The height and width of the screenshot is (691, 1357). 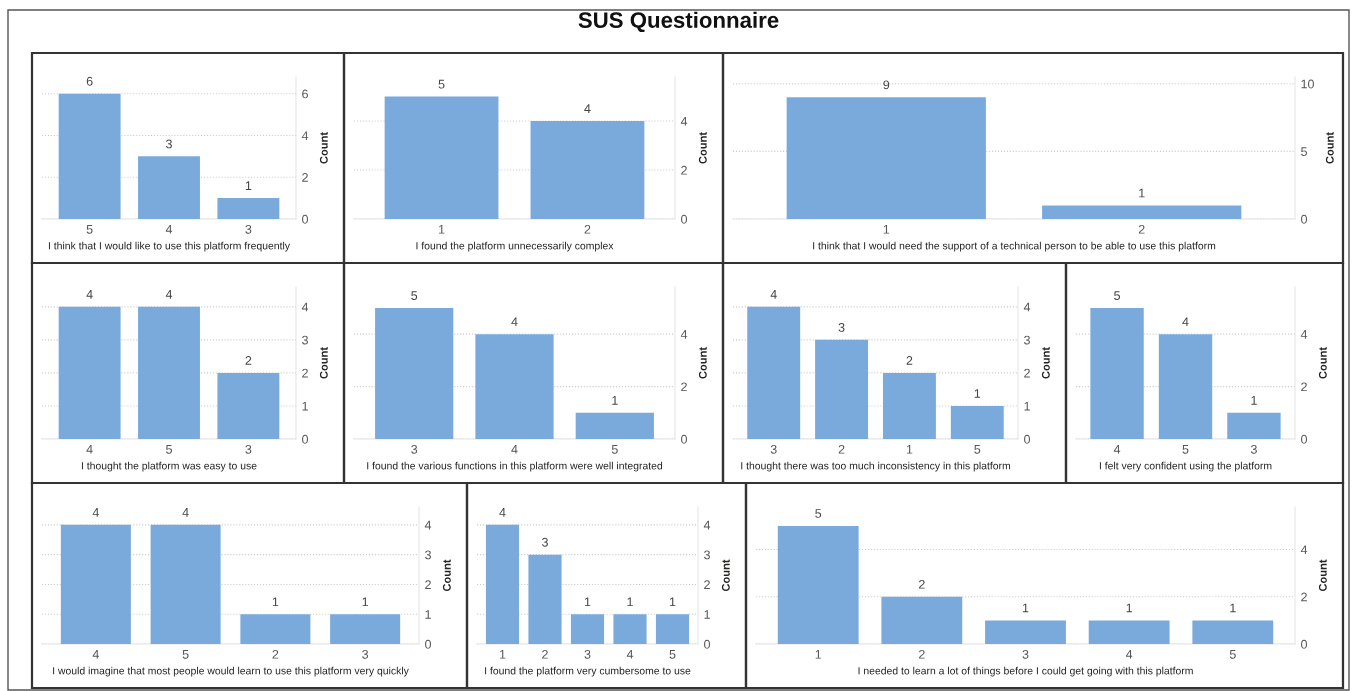 What do you see at coordinates (169, 246) in the screenshot?
I see `x-axis-title: I think that I would like to use this platform frequently` at bounding box center [169, 246].